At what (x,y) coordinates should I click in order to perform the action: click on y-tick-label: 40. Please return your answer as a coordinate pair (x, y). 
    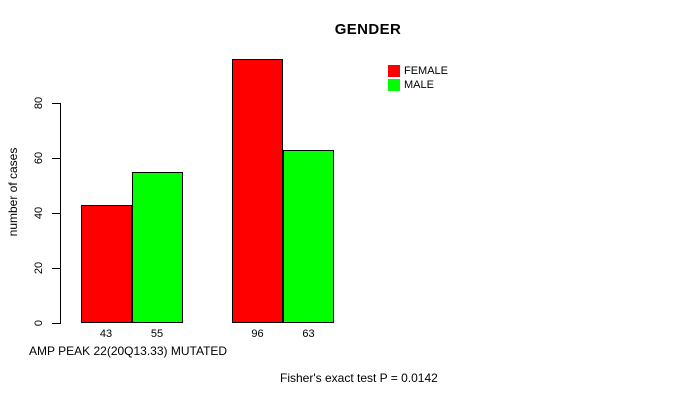
    Looking at the image, I should click on (39, 213).